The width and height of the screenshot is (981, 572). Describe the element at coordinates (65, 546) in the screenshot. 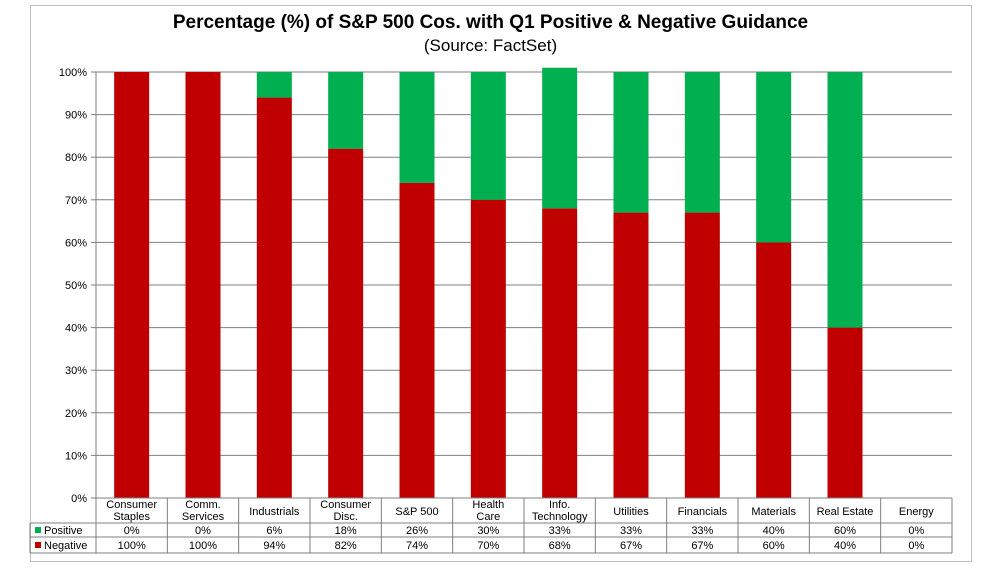

I see `legend-label-negative: Negative` at that location.